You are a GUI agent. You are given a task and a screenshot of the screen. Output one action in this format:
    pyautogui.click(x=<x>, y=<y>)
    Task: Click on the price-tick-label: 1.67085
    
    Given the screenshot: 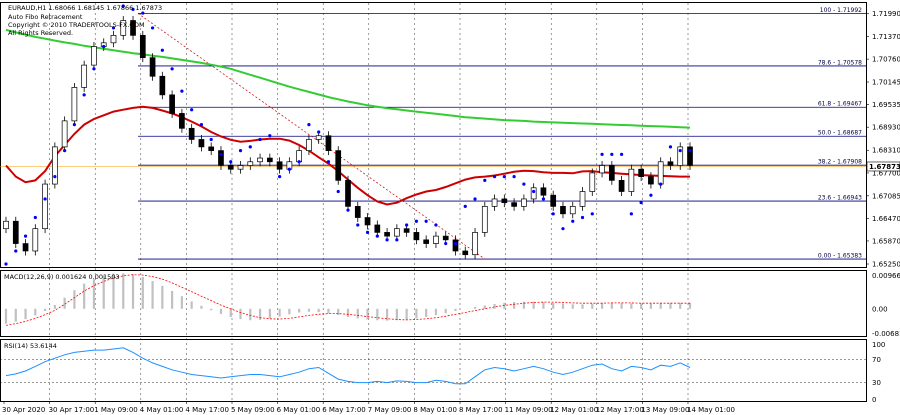 What is the action you would take?
    pyautogui.click(x=886, y=196)
    